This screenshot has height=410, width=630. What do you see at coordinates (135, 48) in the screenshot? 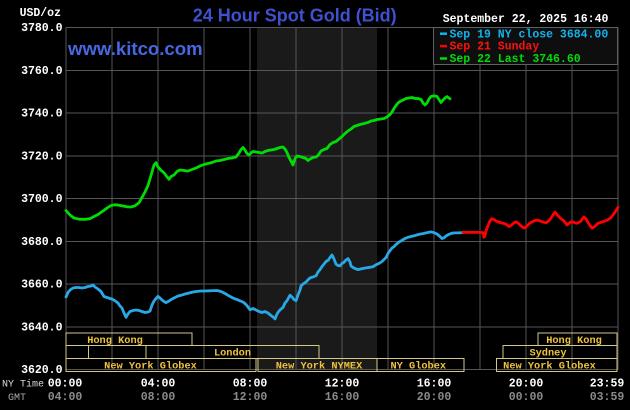
I see `svg-text: www.kitco.com` at bounding box center [135, 48].